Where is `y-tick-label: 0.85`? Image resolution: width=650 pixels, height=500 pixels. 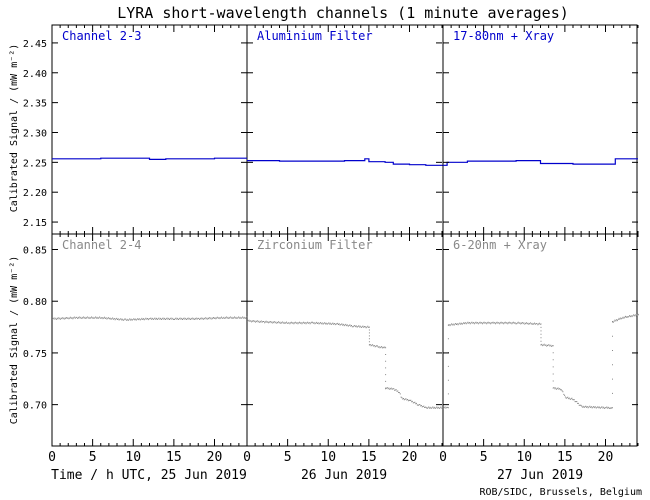
y-tick-label: 0.85 is located at coordinates (35, 251).